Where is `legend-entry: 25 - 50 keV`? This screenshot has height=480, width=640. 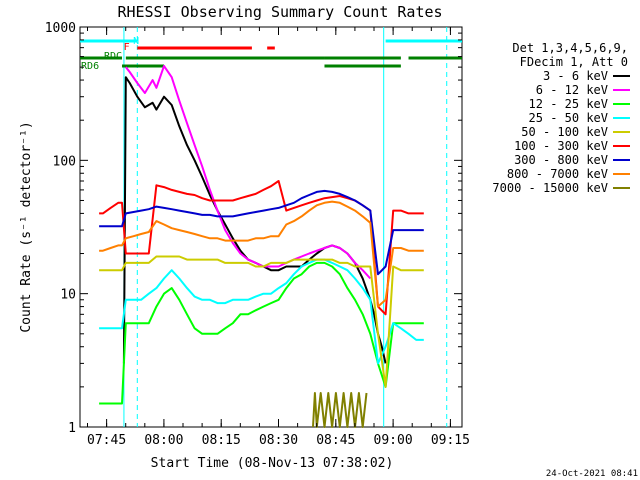 legend-entry: 25 - 50 keV is located at coordinates (568, 118).